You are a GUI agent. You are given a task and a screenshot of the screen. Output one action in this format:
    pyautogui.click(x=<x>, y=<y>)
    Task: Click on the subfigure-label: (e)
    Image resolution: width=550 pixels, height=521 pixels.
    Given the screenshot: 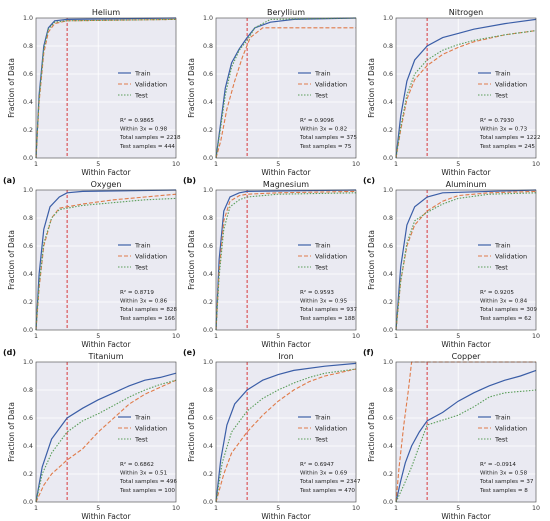 What is the action you would take?
    pyautogui.click(x=189, y=352)
    